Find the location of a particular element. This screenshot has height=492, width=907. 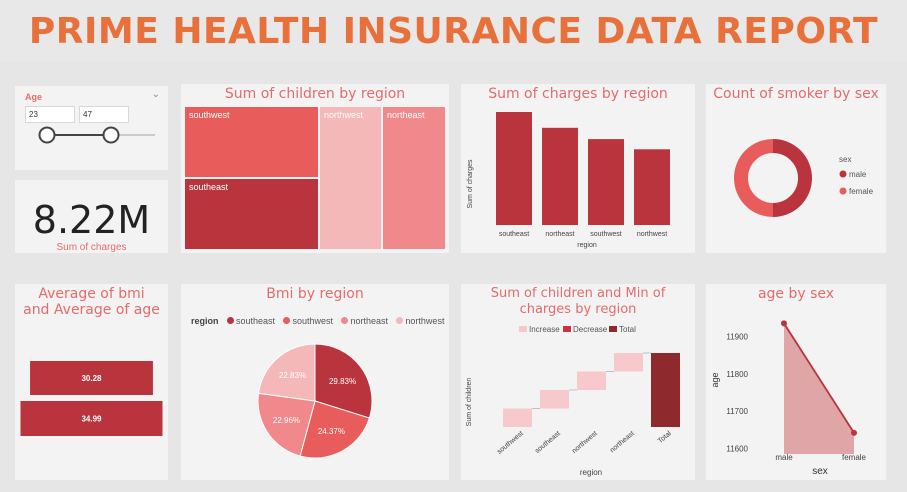

age-area-chart: age sex 11600 11700 11800 11900 male female is located at coordinates (788, 398).